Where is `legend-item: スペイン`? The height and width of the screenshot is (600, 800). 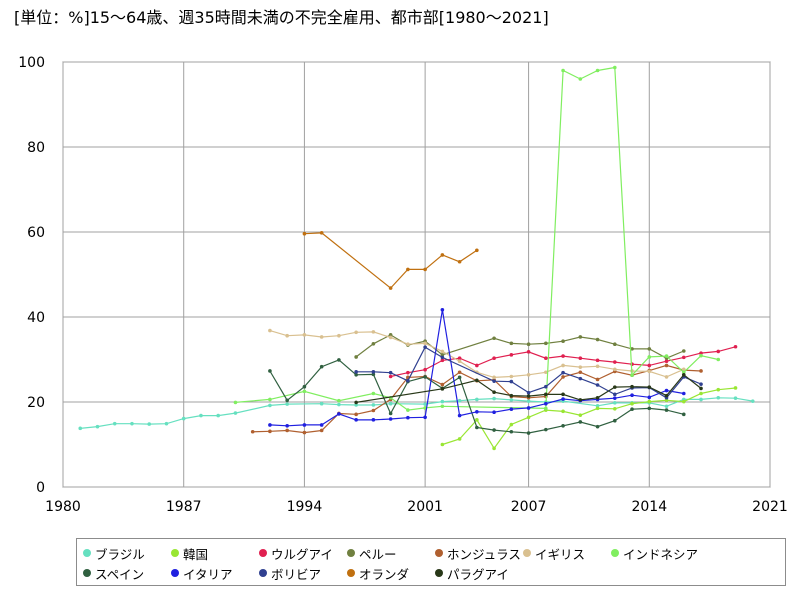
legend-item: スペイン is located at coordinates (127, 573).